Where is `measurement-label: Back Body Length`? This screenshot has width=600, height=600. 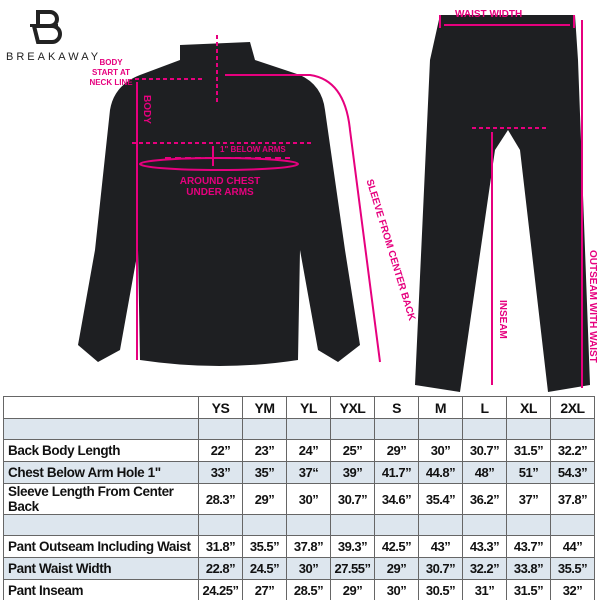 measurement-label: Back Body Length is located at coordinates (101, 450).